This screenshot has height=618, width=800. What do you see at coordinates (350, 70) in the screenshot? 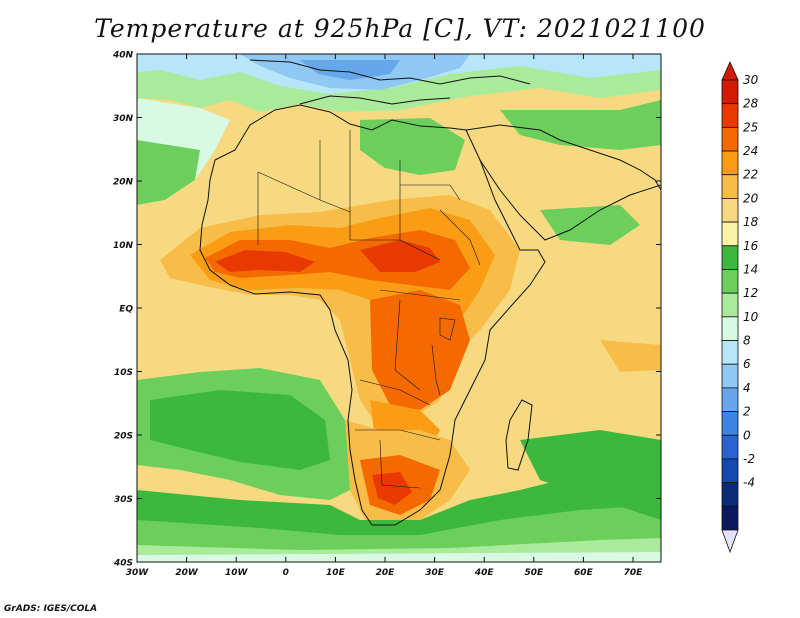
I see `alps-cold-zone` at bounding box center [350, 70].